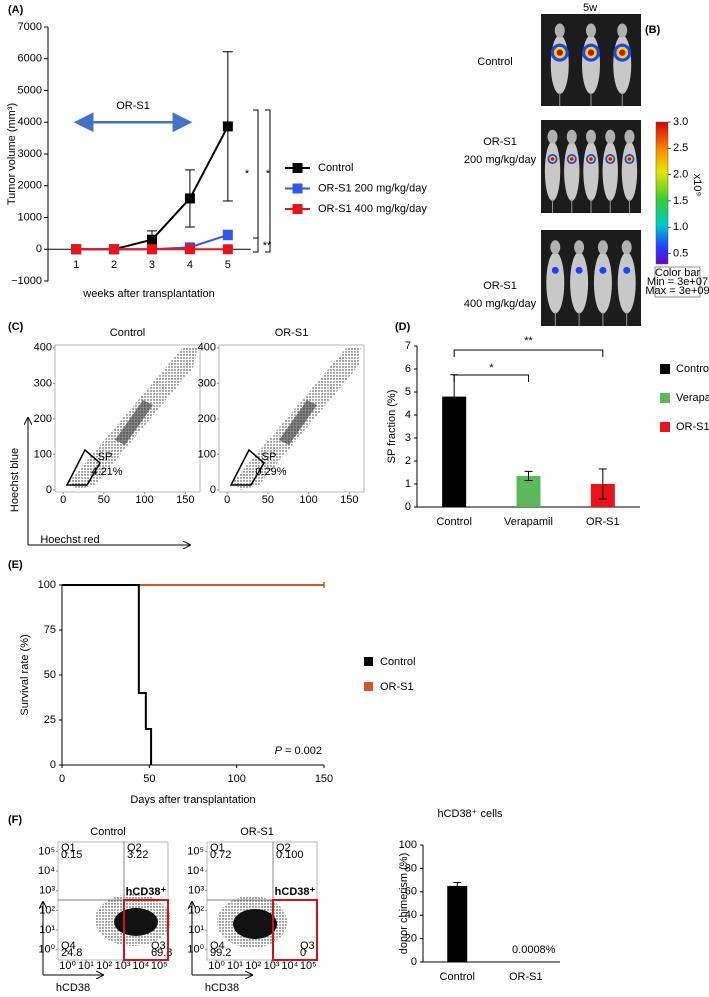  Describe the element at coordinates (207, 348) in the screenshot. I see `y-tick-label: 400` at that location.